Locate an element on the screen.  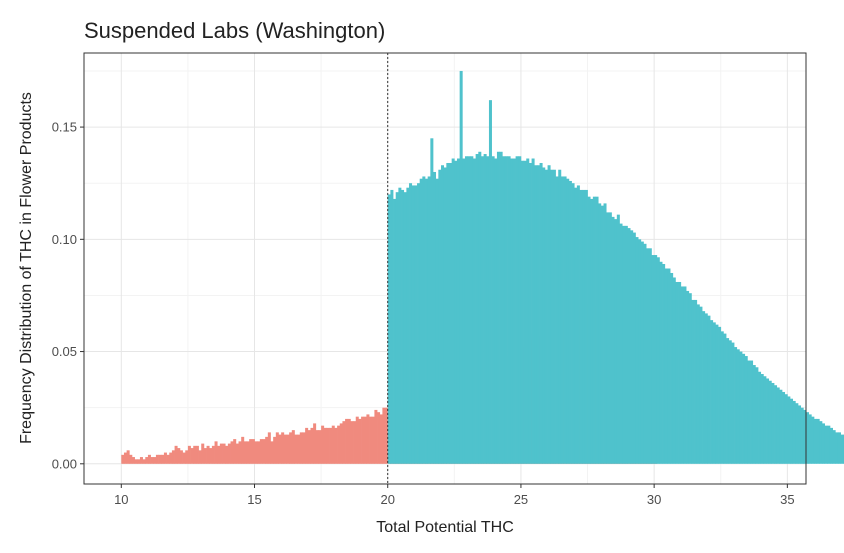
x-tick-label: 30 is located at coordinates (654, 499).